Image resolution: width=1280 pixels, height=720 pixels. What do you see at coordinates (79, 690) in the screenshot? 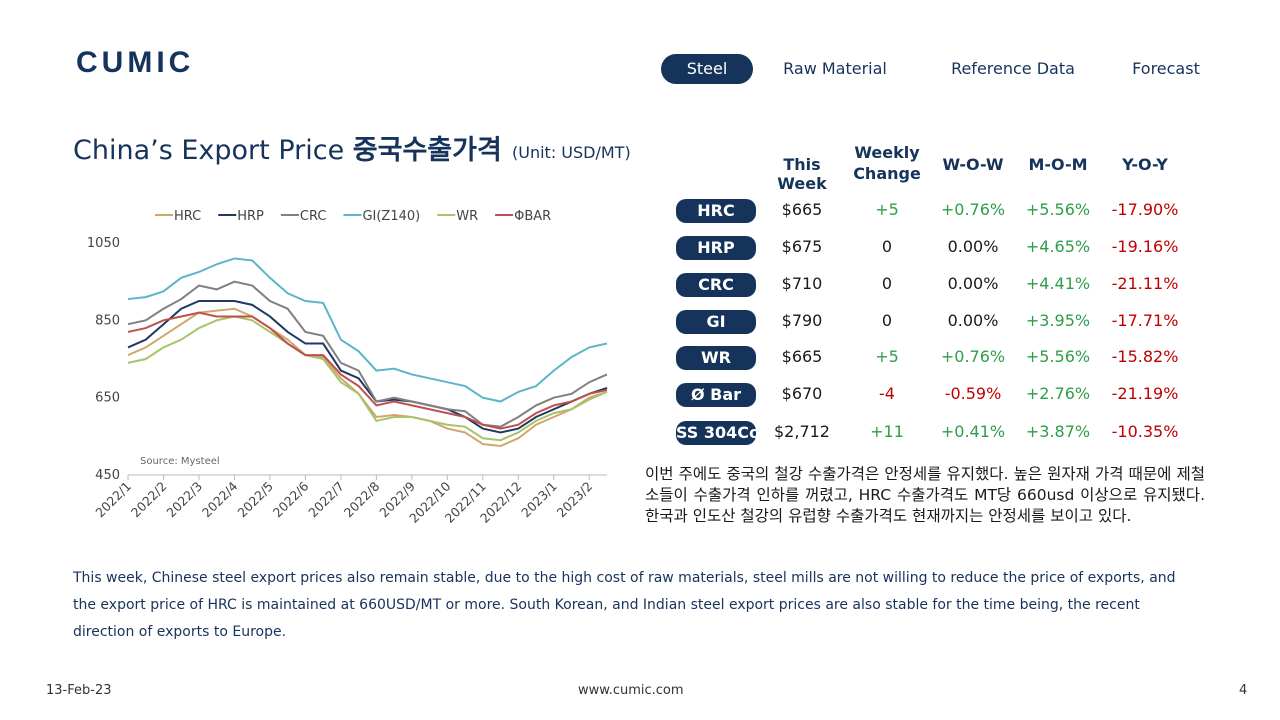
I see `date: 13-Feb-23` at bounding box center [79, 690].